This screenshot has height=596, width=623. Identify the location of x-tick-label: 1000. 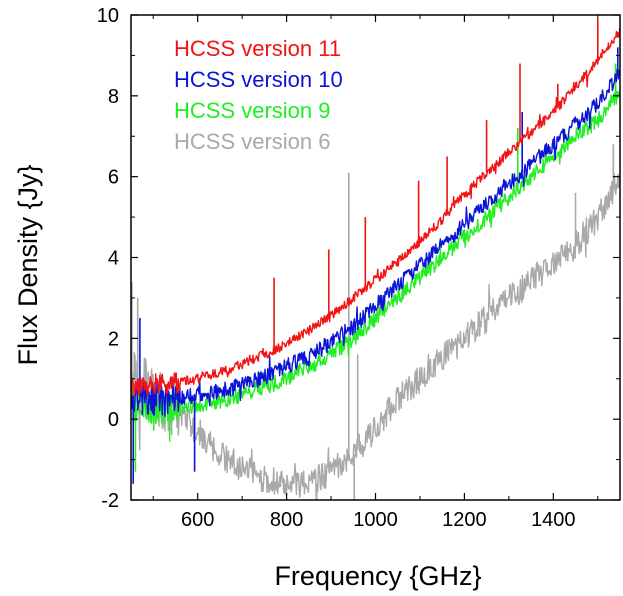
(375, 520).